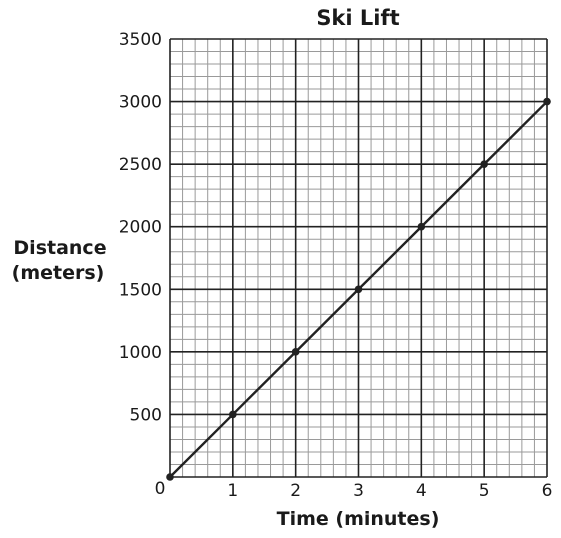 The height and width of the screenshot is (538, 561). Describe the element at coordinates (140, 103) in the screenshot. I see `y-tick-label: 3000` at that location.